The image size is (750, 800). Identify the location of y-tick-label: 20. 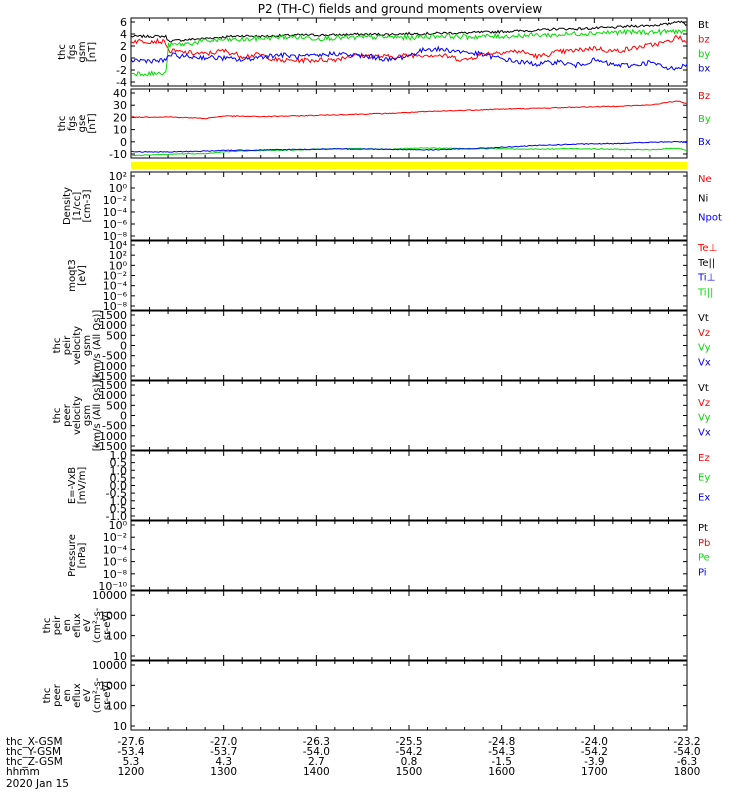
(120, 117).